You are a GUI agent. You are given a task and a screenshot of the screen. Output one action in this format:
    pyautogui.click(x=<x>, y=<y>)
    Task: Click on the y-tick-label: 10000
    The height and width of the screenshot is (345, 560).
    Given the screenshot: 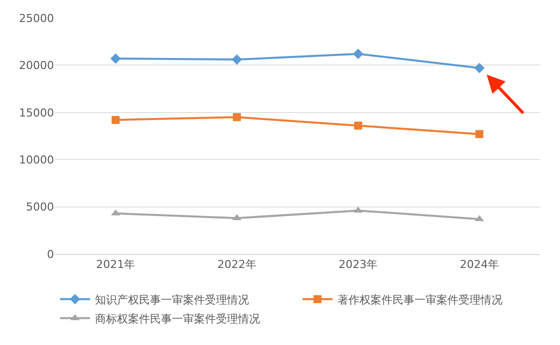 What is the action you would take?
    pyautogui.click(x=36, y=159)
    